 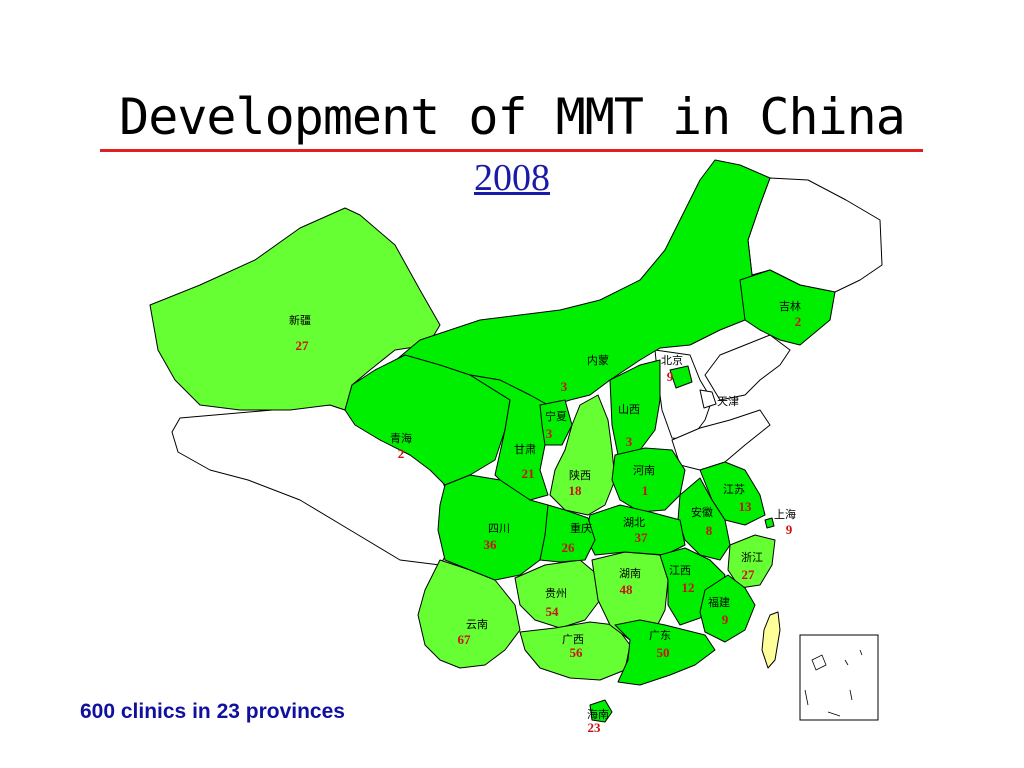 I want to click on region-xinjiang, so click(x=295, y=309).